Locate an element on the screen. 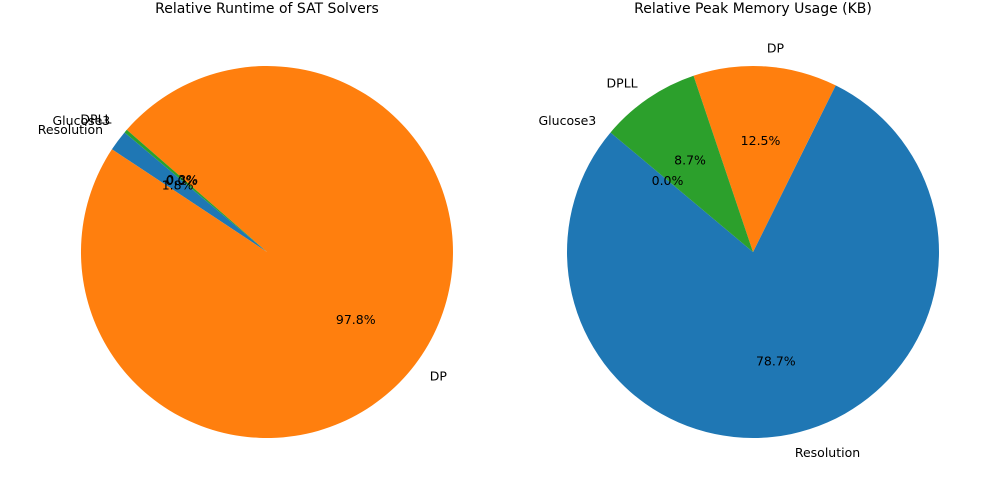  memory-pct-dp: 12.5% is located at coordinates (761, 140).